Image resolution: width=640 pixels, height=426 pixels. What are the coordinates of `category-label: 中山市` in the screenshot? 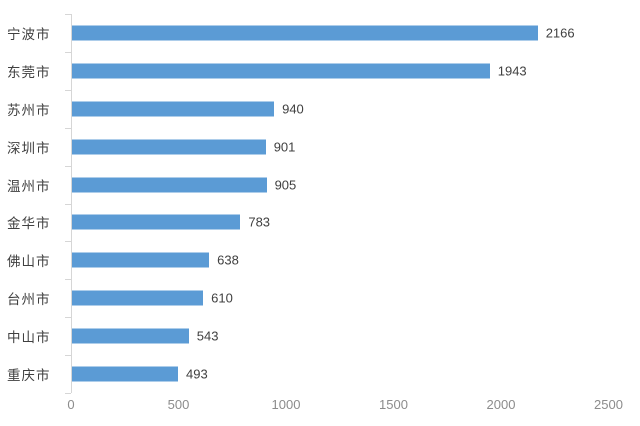 It's located at (29, 338).